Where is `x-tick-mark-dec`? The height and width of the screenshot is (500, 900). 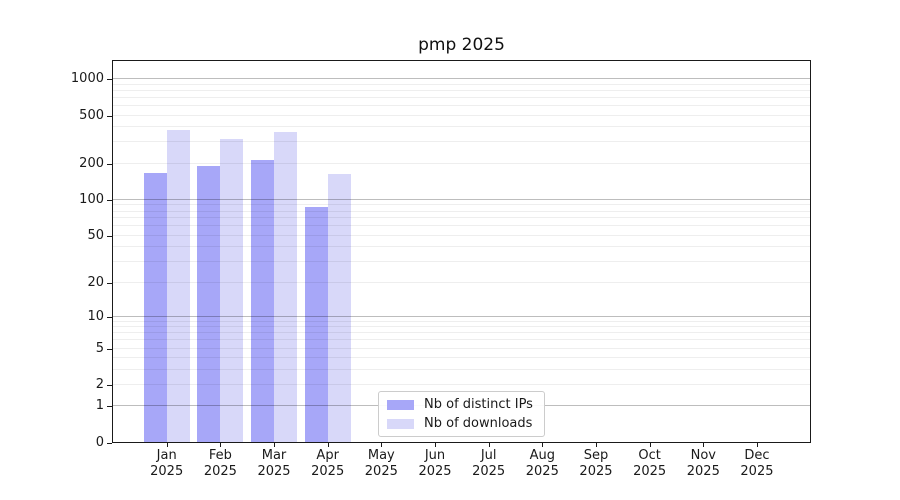
x-tick-mark-dec is located at coordinates (757, 445).